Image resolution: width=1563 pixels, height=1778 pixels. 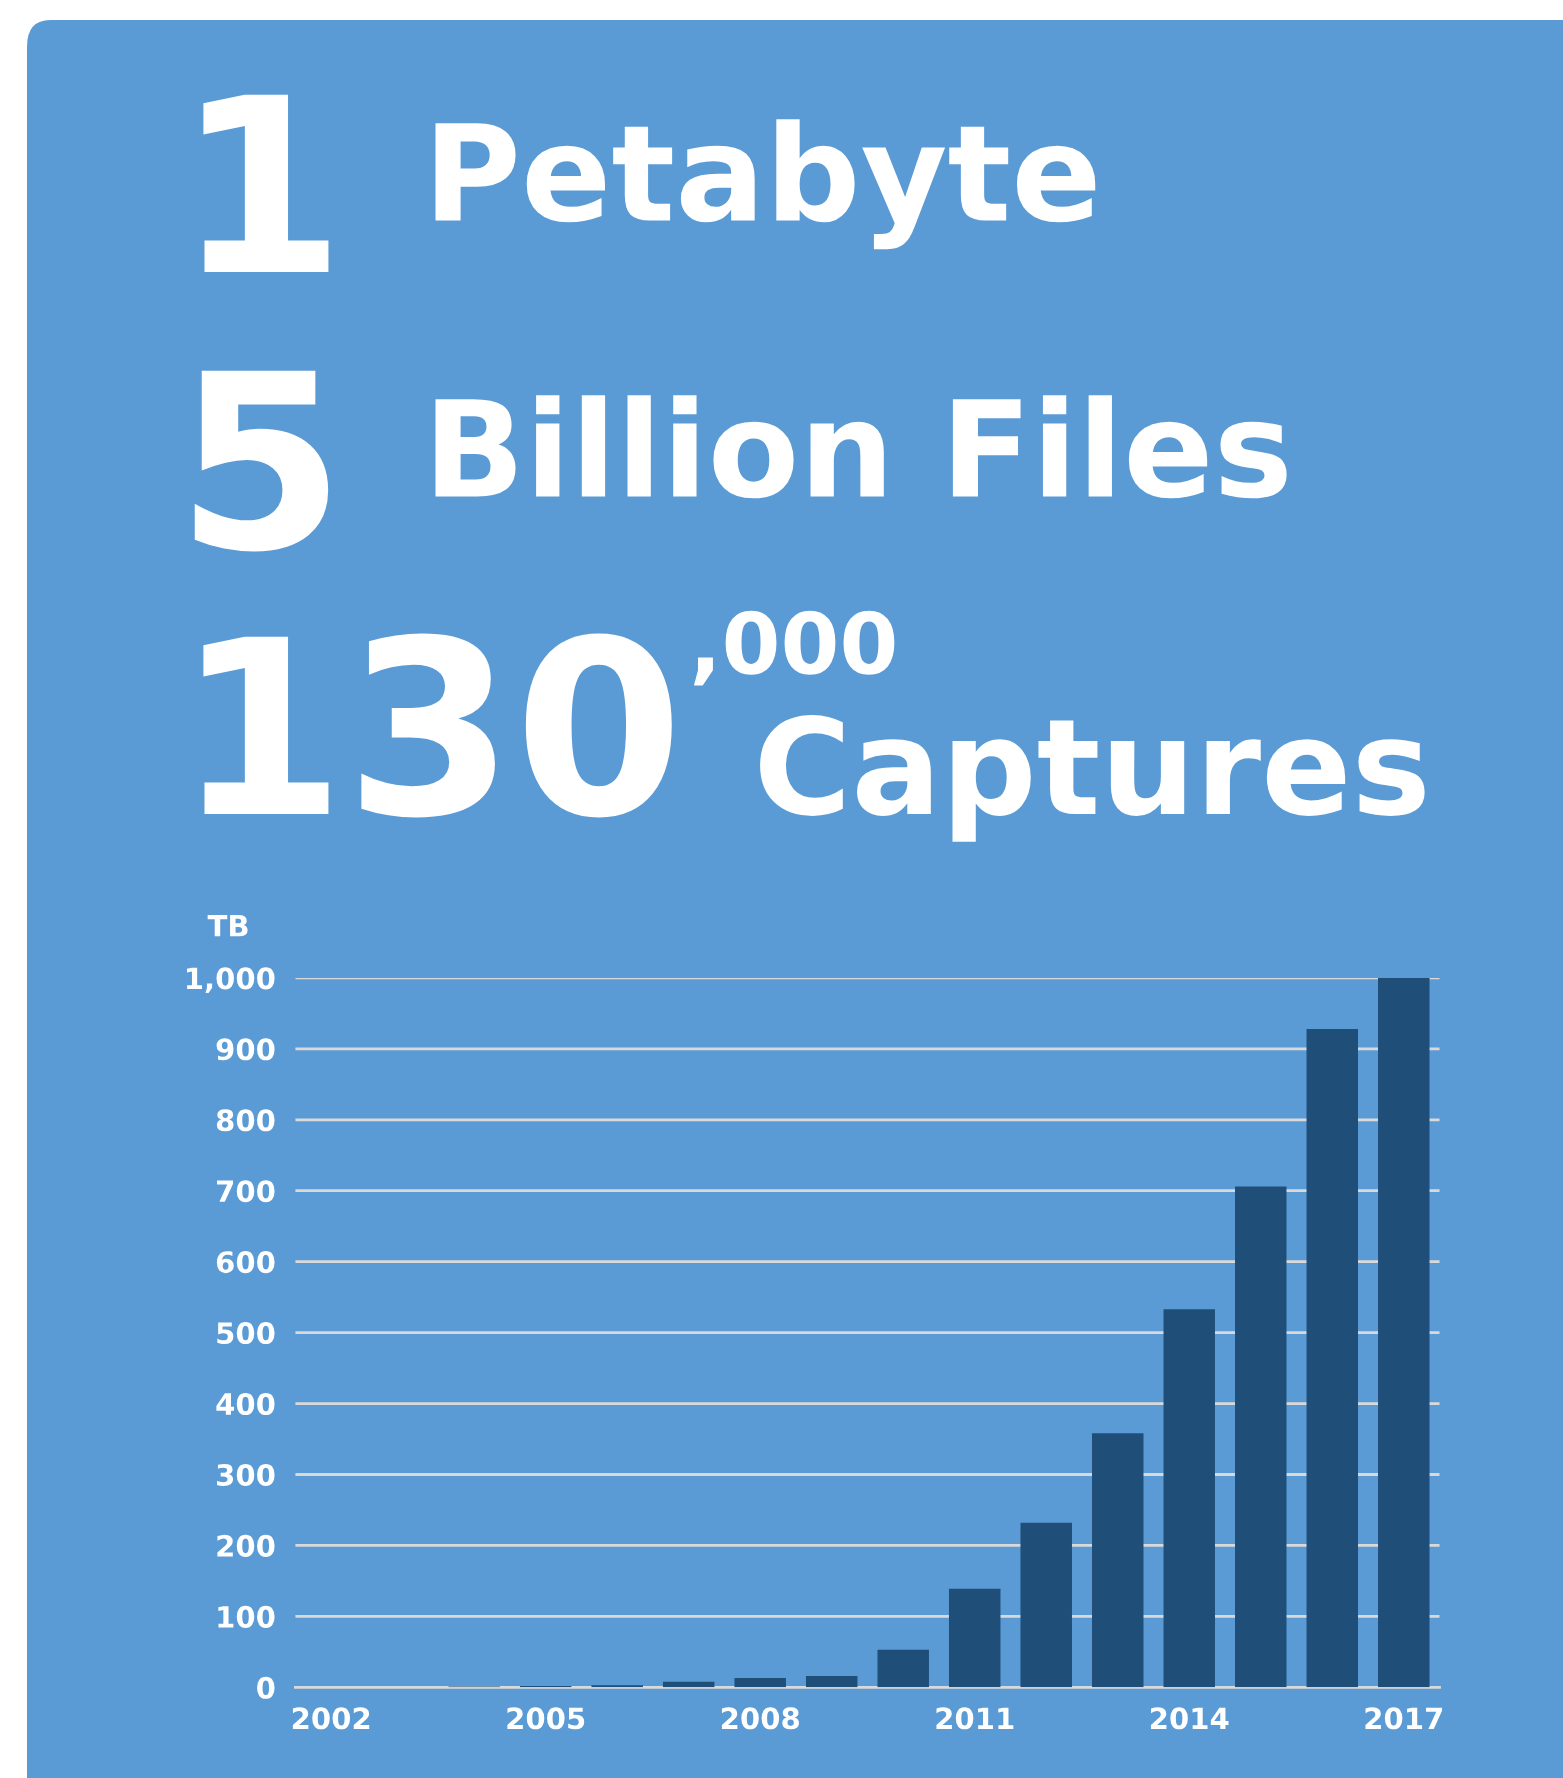 I want to click on y-axis-title: TB, so click(x=227, y=926).